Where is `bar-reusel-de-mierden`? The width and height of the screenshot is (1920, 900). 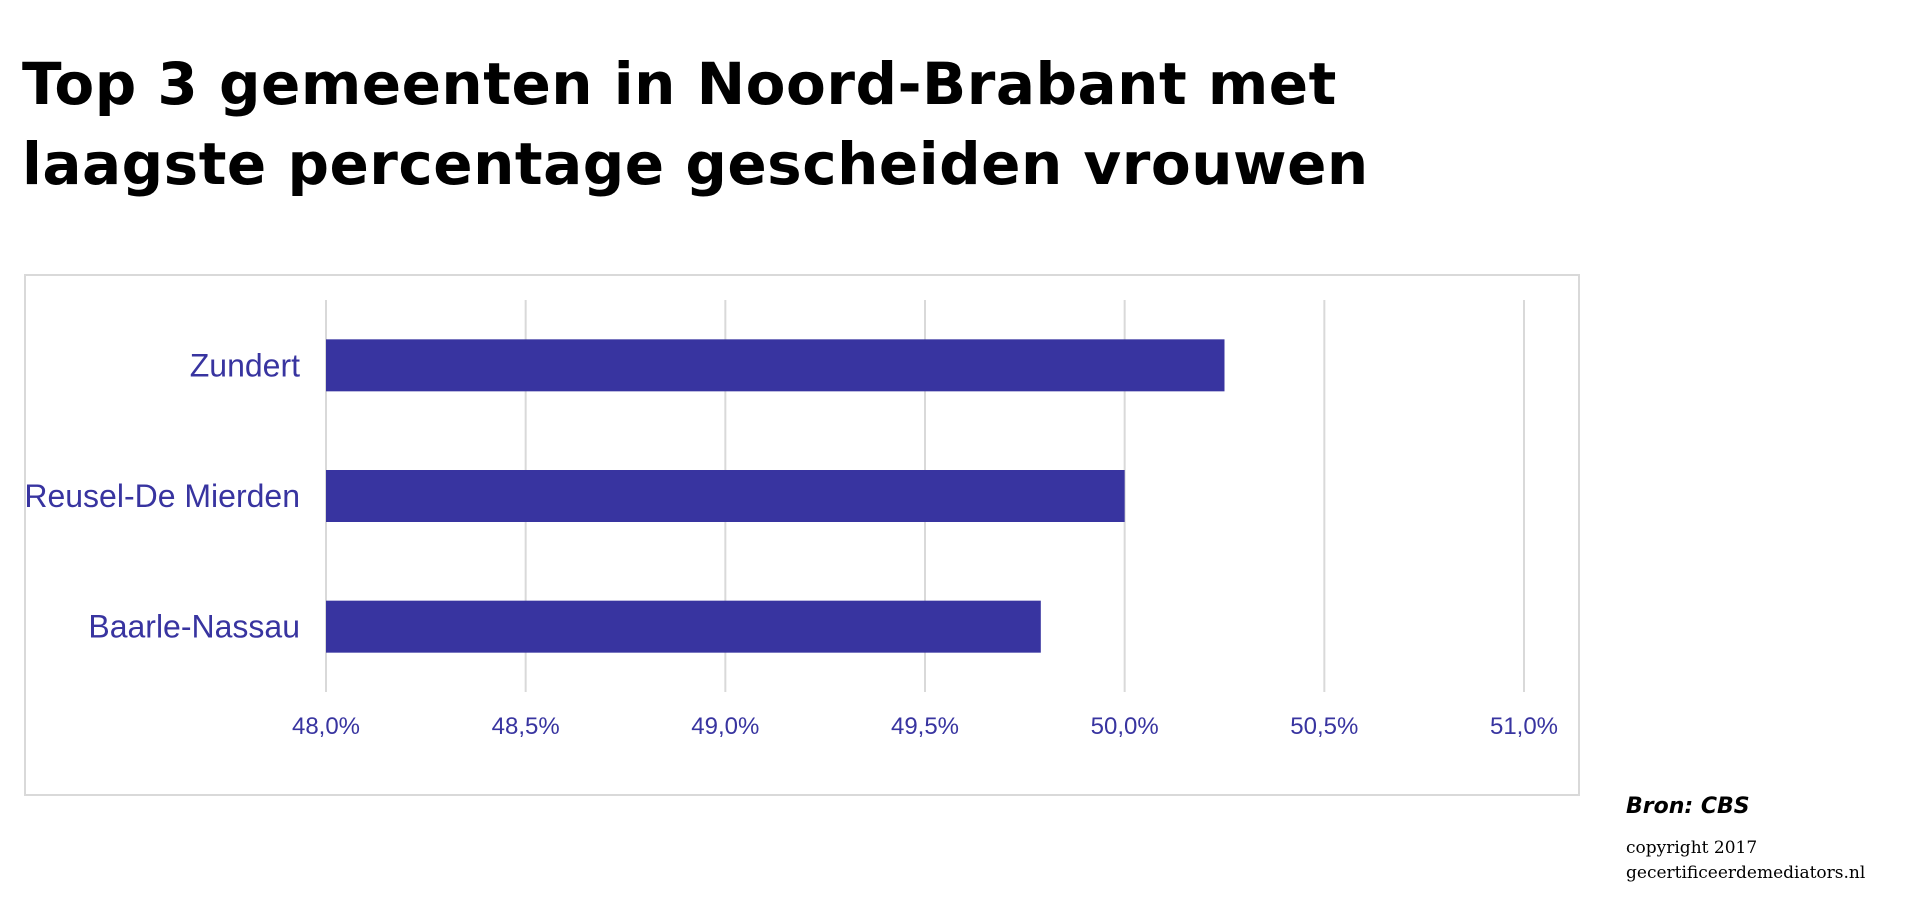 bar-reusel-de-mierden is located at coordinates (725, 496).